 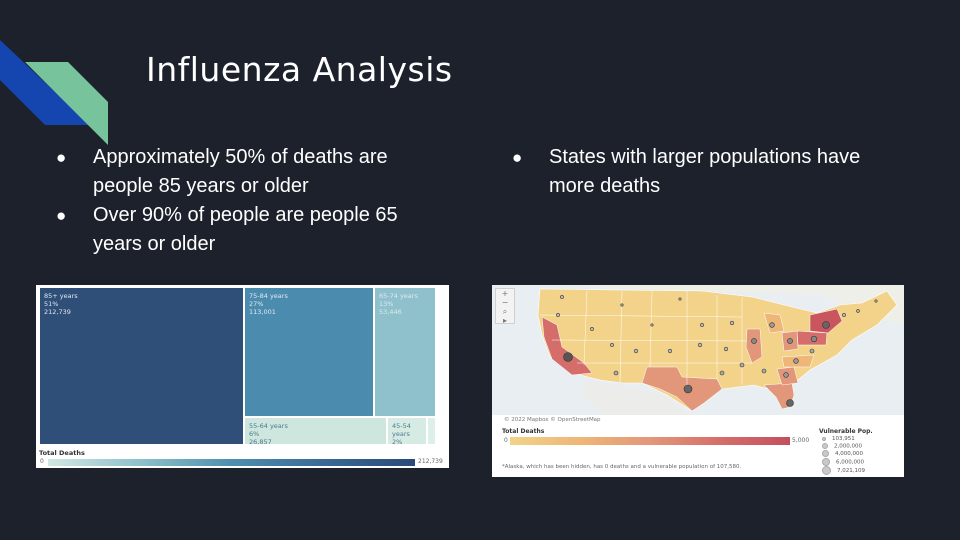 I want to click on vulnerable-size-row: 6,000,000, so click(x=843, y=462).